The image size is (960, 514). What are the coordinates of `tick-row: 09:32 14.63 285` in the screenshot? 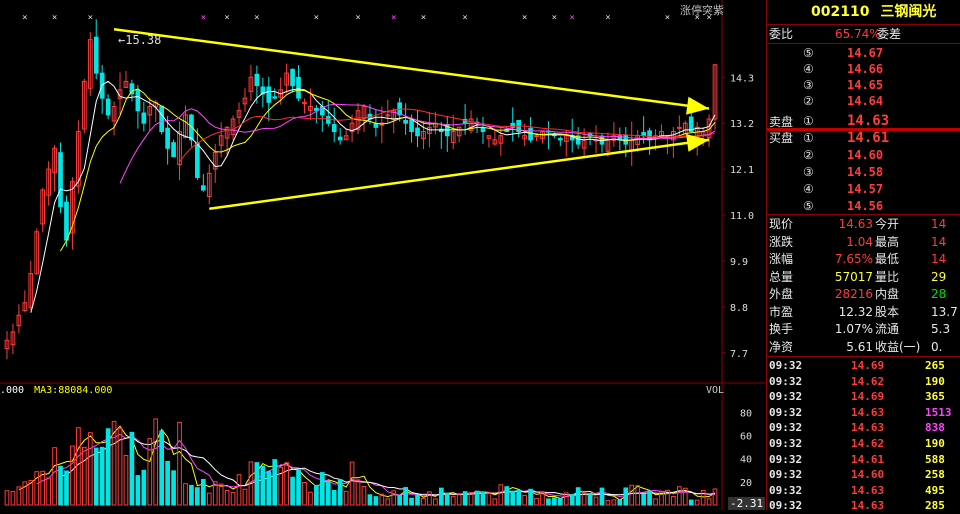 It's located at (863, 506).